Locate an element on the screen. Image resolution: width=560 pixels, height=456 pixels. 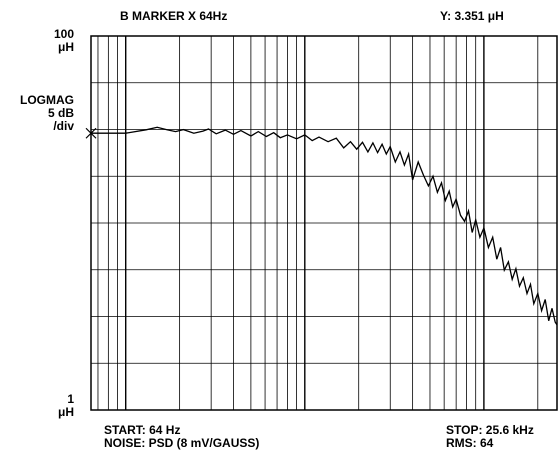
y-top-value: 100 is located at coordinates (63, 34).